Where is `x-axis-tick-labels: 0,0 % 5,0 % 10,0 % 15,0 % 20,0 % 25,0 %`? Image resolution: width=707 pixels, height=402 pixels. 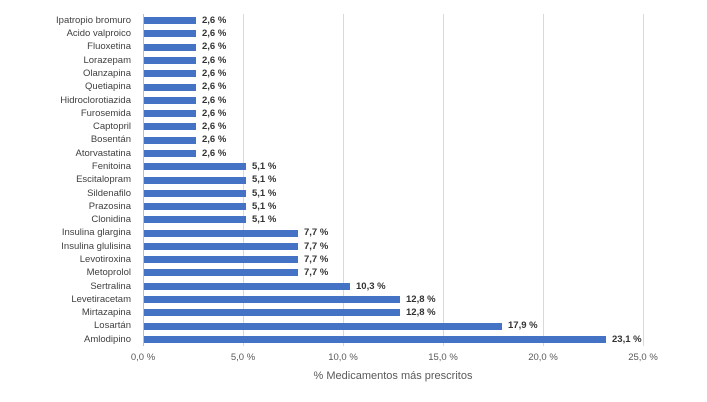 x-axis-tick-labels: 0,0 % 5,0 % 10,0 % 15,0 % 20,0 % 25,0 % is located at coordinates (394, 359).